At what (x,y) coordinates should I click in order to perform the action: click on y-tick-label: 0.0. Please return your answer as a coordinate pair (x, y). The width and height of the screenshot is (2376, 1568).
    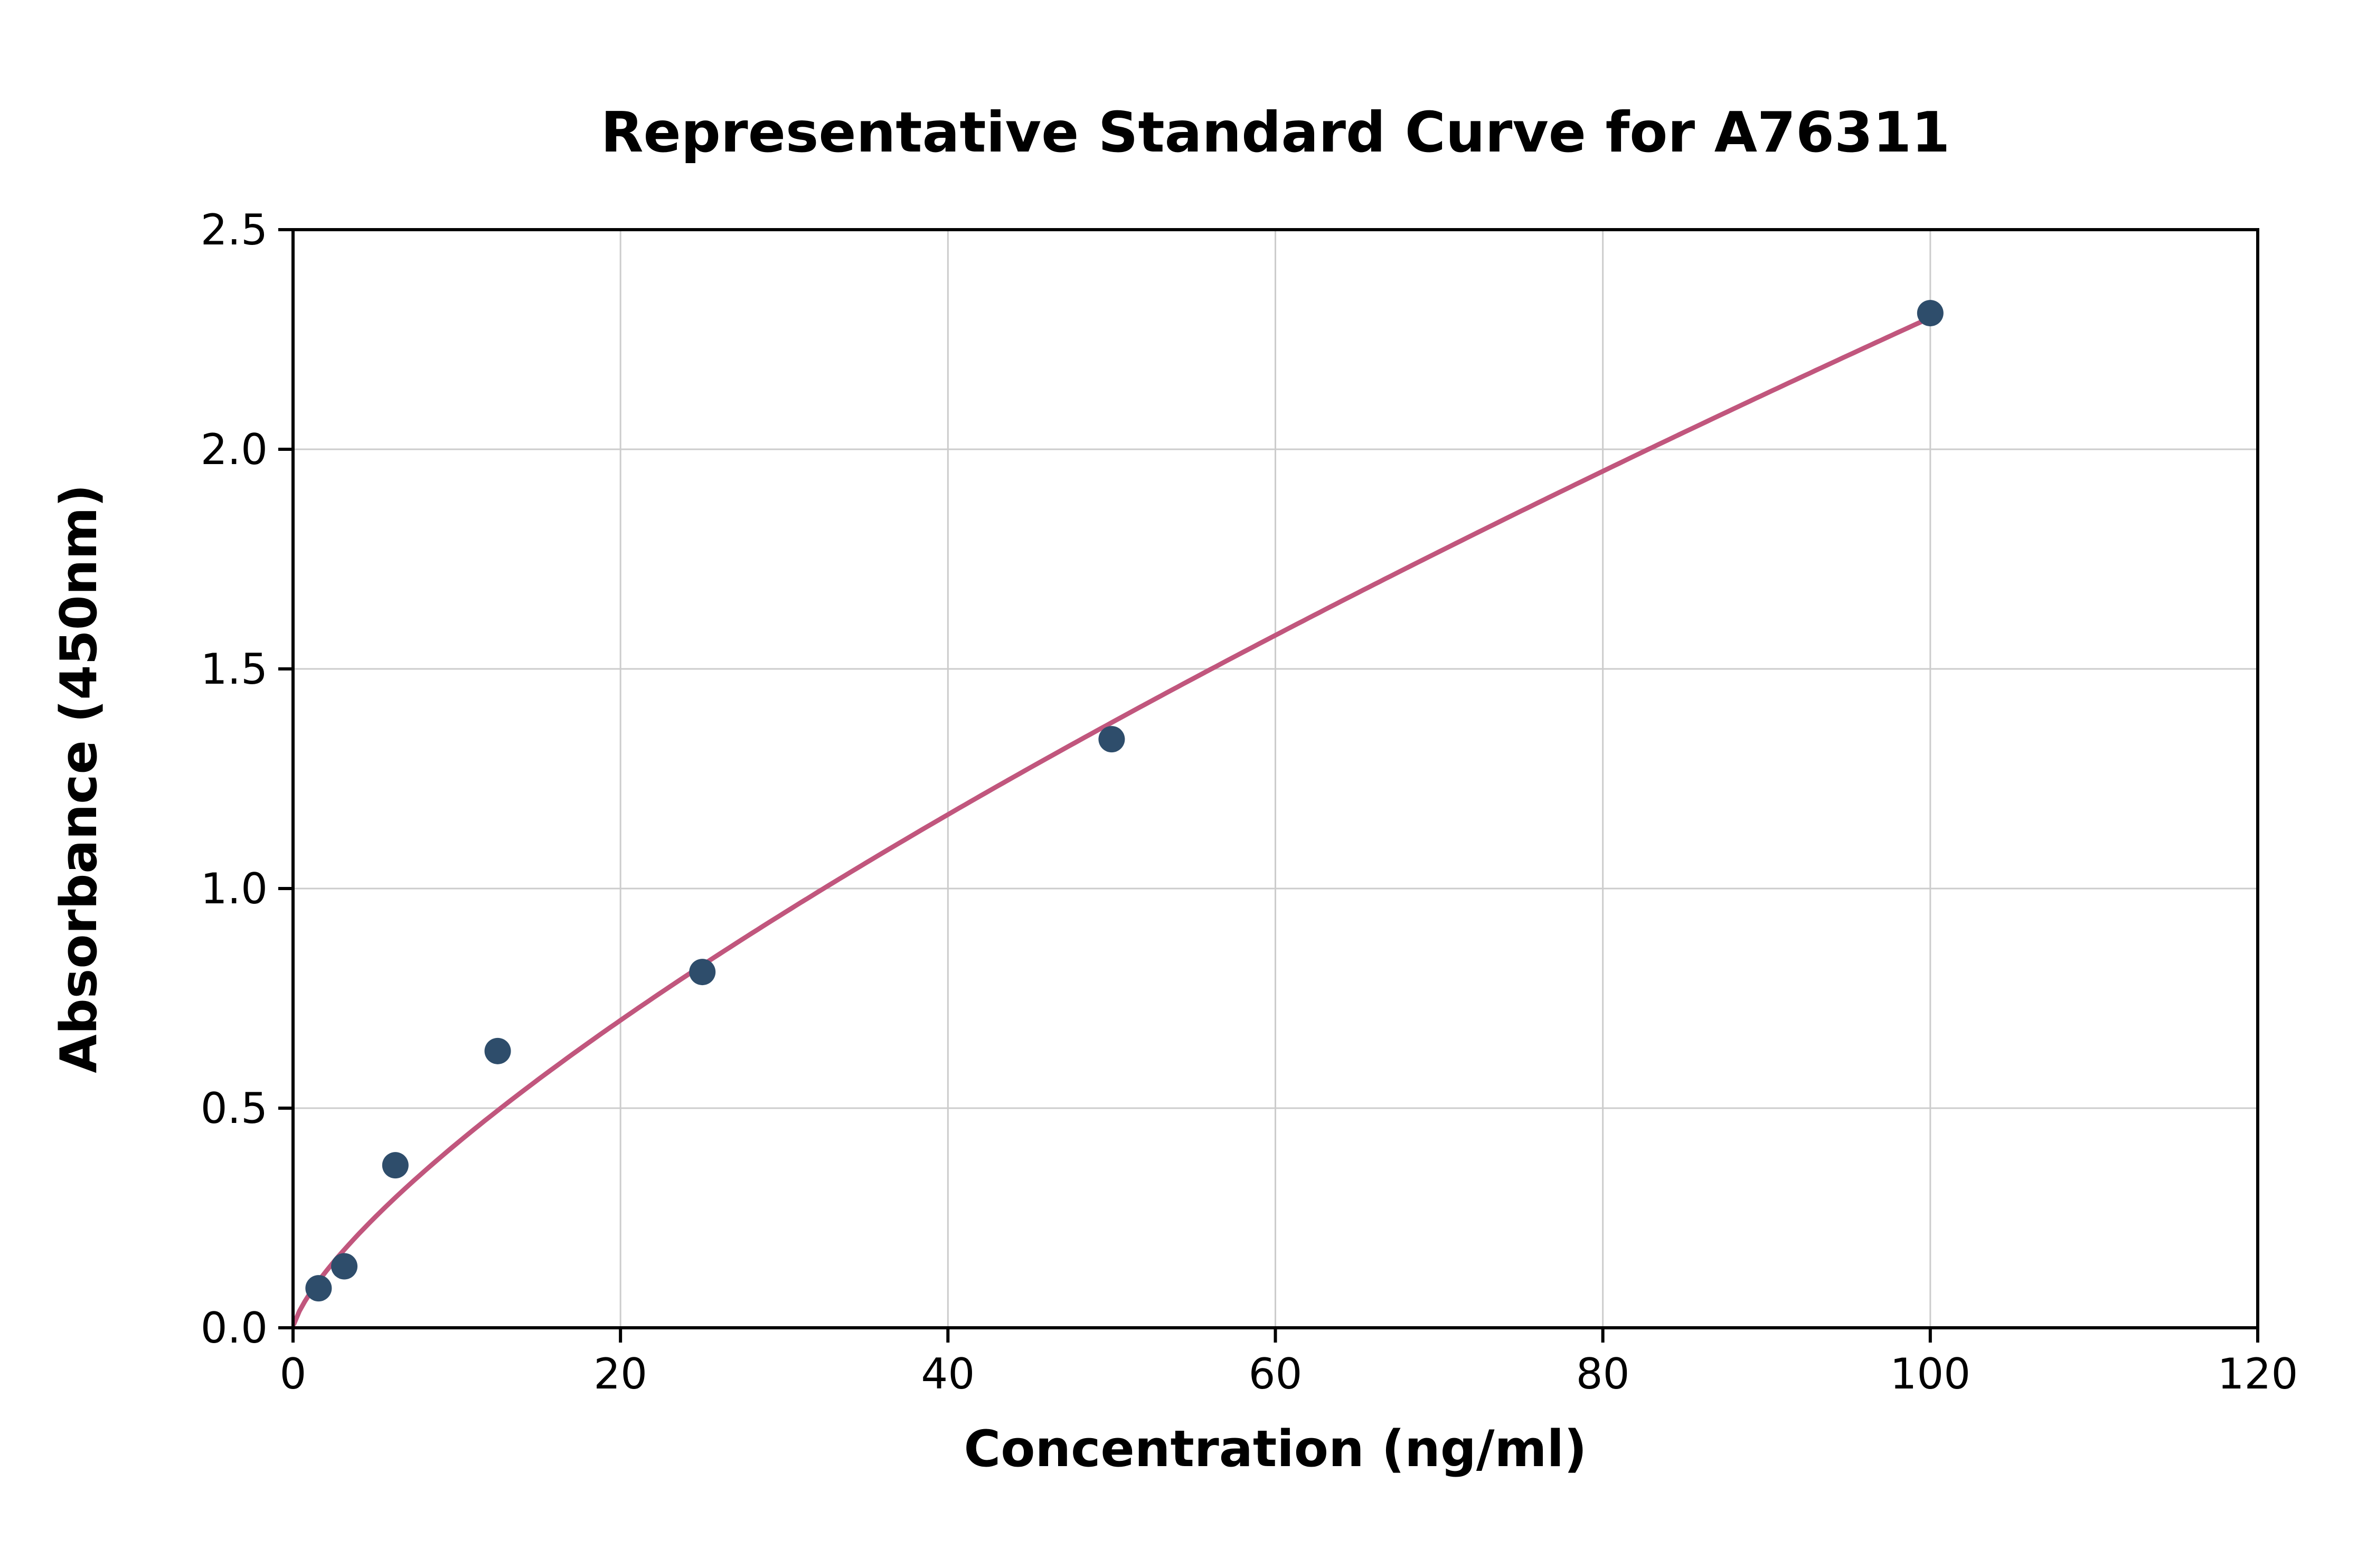
    Looking at the image, I should click on (234, 1328).